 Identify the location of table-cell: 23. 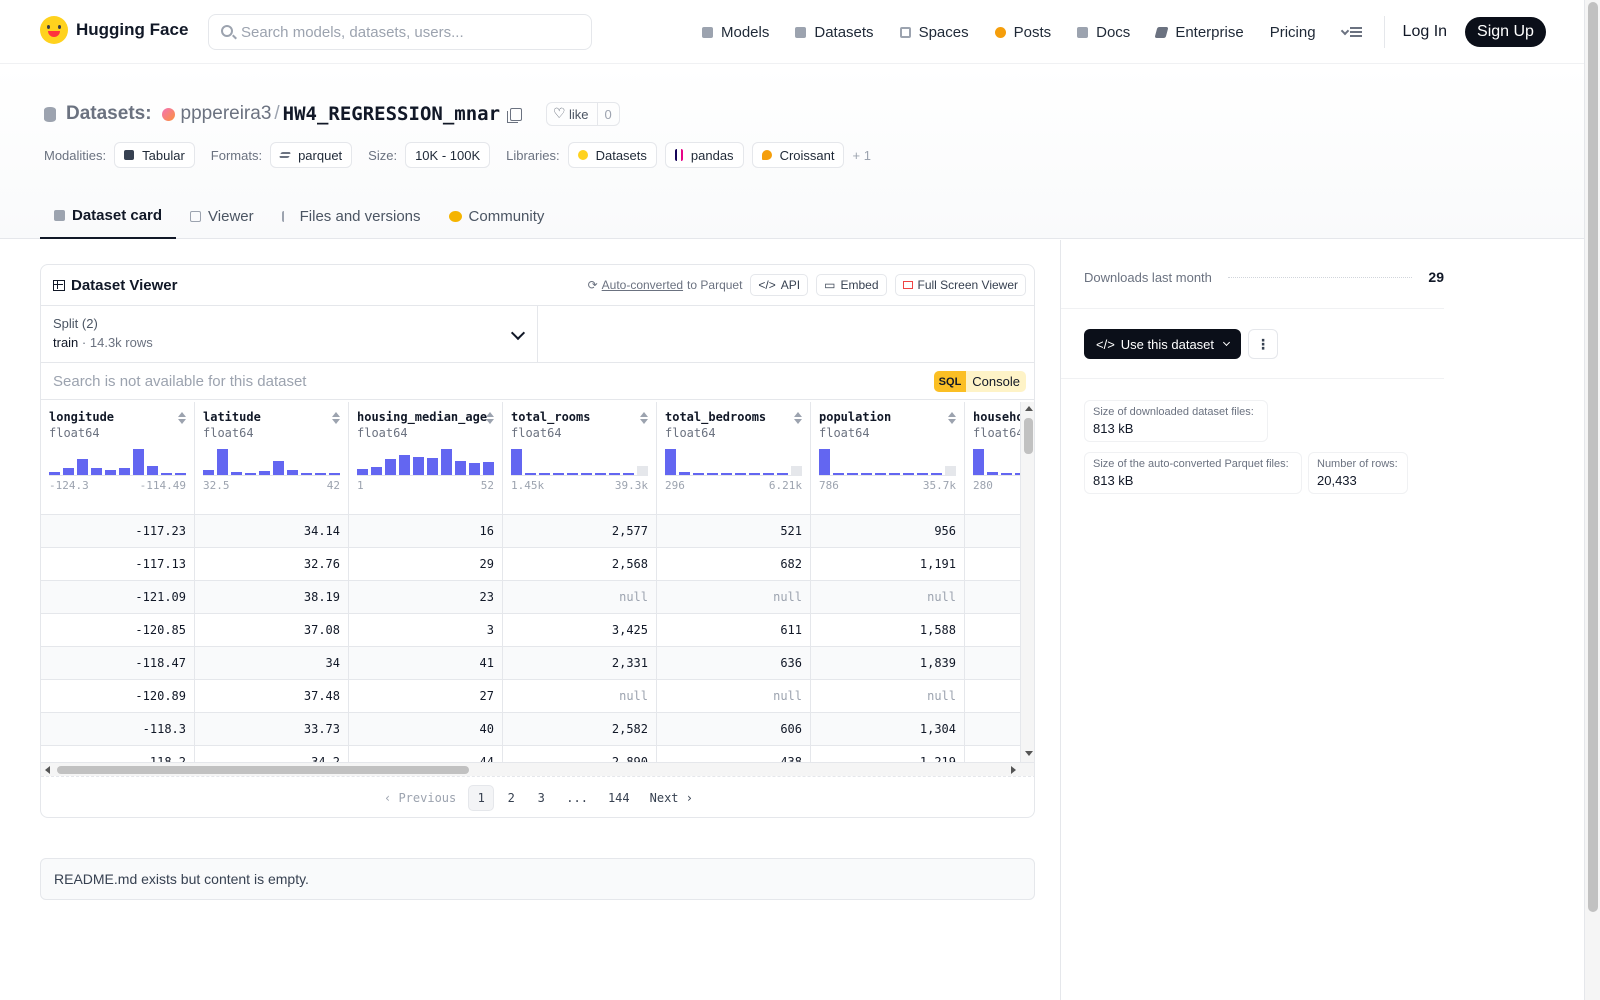
(425, 597).